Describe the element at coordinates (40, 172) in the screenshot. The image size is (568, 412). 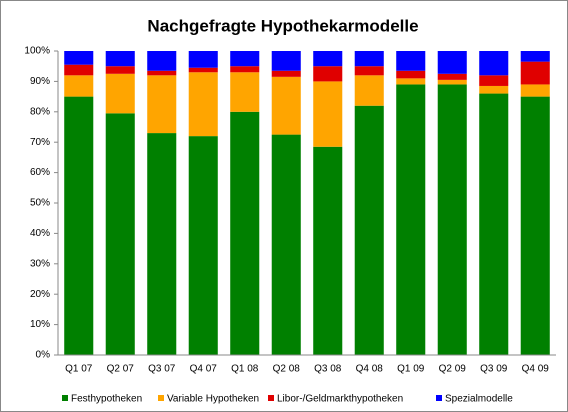
I see `y-tick-label: 60%` at that location.